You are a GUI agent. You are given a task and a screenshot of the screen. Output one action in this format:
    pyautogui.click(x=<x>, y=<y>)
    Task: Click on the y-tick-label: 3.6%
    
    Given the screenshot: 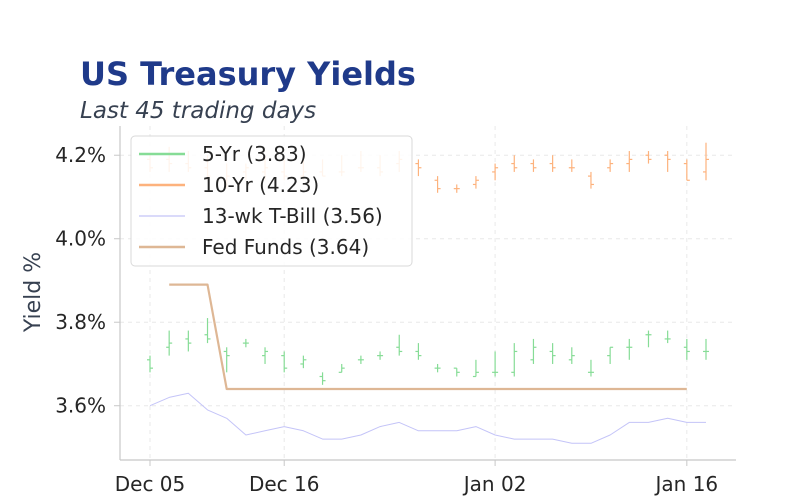 What is the action you would take?
    pyautogui.click(x=80, y=406)
    